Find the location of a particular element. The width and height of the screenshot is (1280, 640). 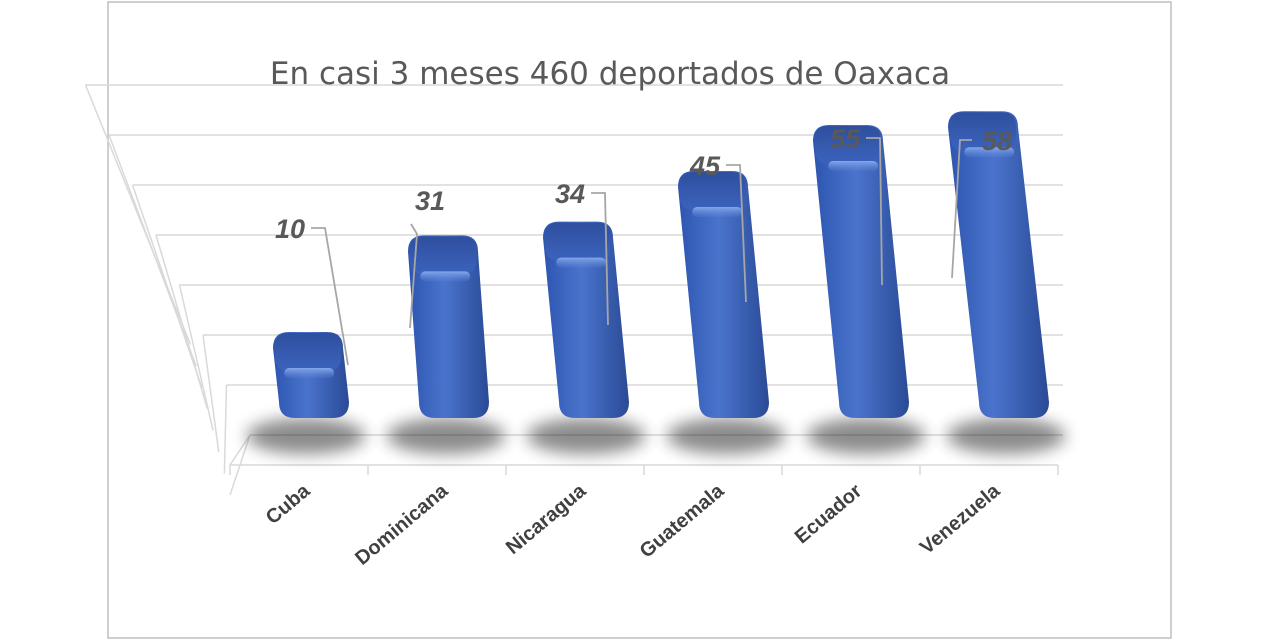

bar-venezuela is located at coordinates (998, 264).